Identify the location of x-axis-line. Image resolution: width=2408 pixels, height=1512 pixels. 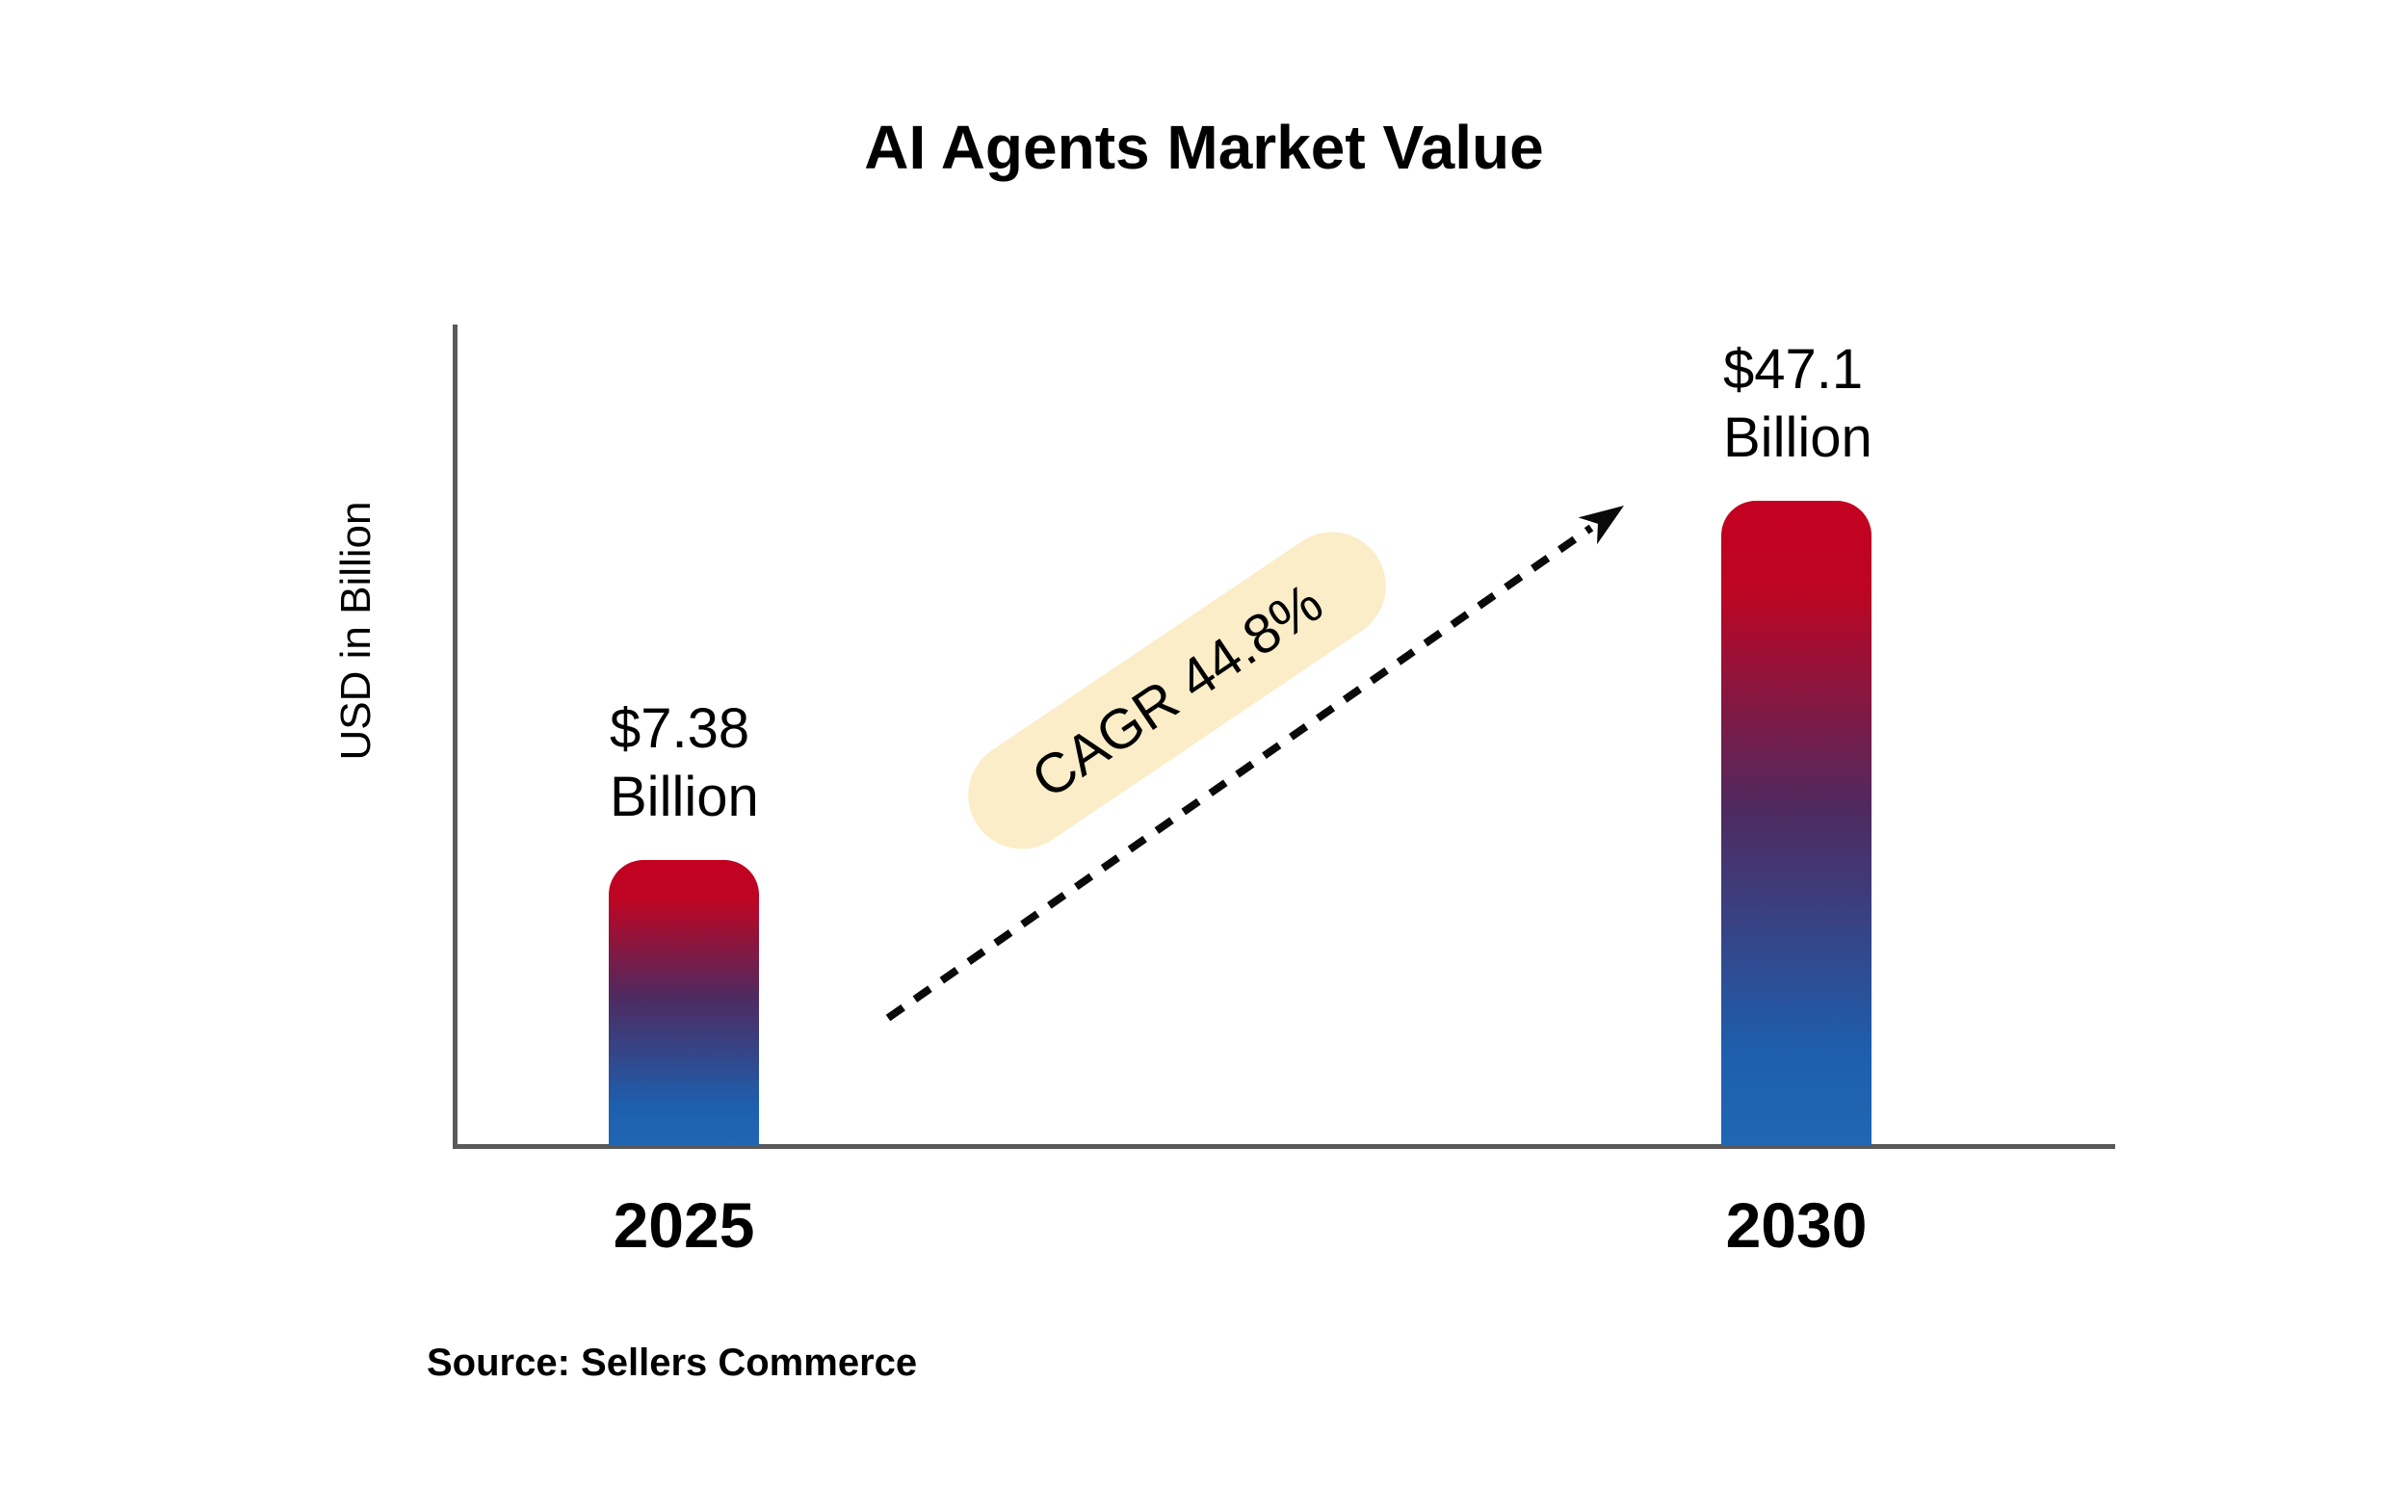
(1284, 1146).